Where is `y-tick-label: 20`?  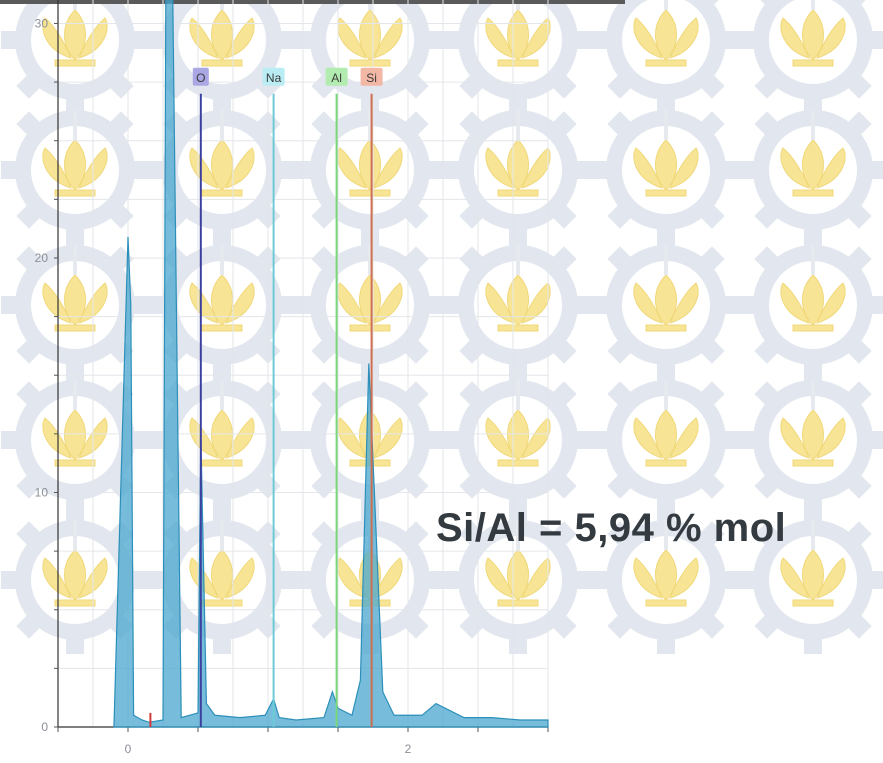 y-tick-label: 20 is located at coordinates (42, 258).